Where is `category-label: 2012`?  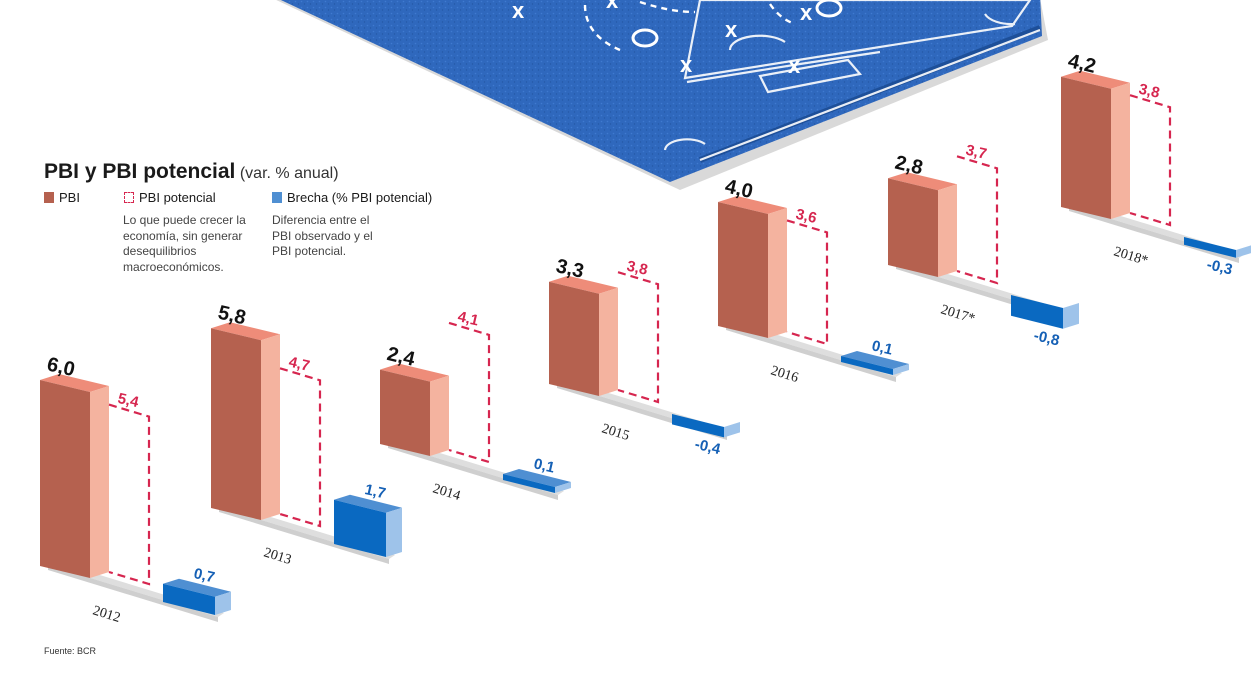 category-label: 2012 is located at coordinates (106, 614).